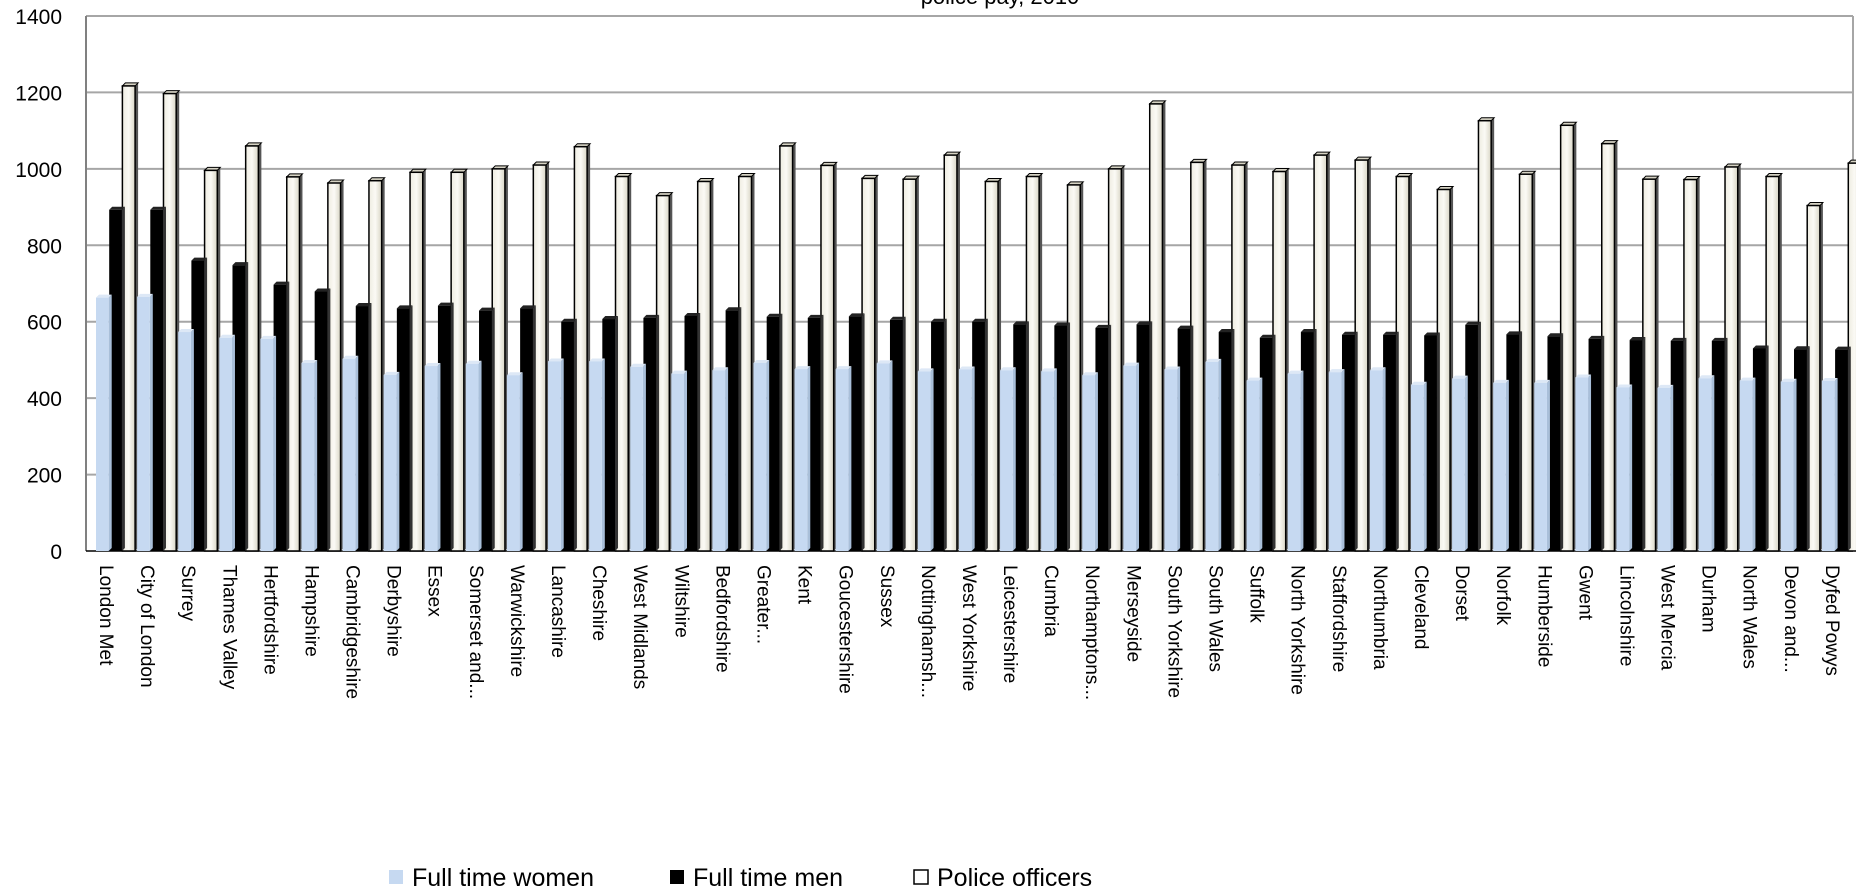 Image resolution: width=1856 pixels, height=894 pixels. I want to click on x-tick-label: Lincolnshire, so click(1625, 615).